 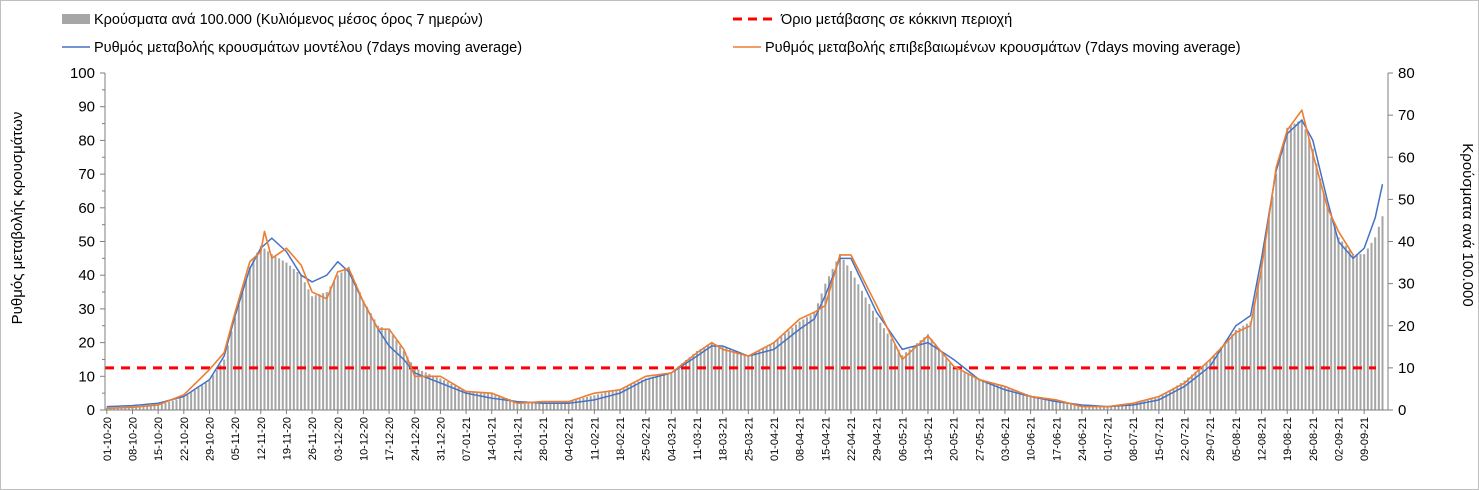 I want to click on right-tick-label: 20, so click(x=1406, y=326).